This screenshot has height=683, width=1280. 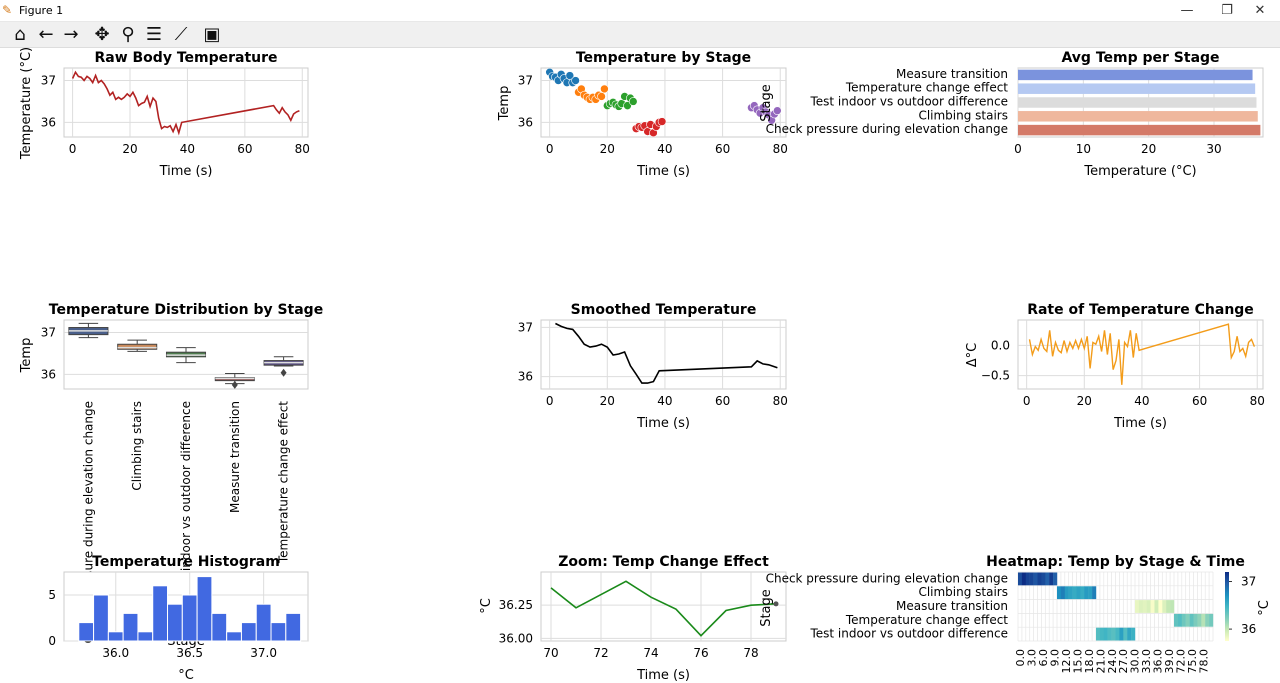 What do you see at coordinates (186, 500) in the screenshot?
I see `x-tick-label: Test indoor vs outdoor difference` at bounding box center [186, 500].